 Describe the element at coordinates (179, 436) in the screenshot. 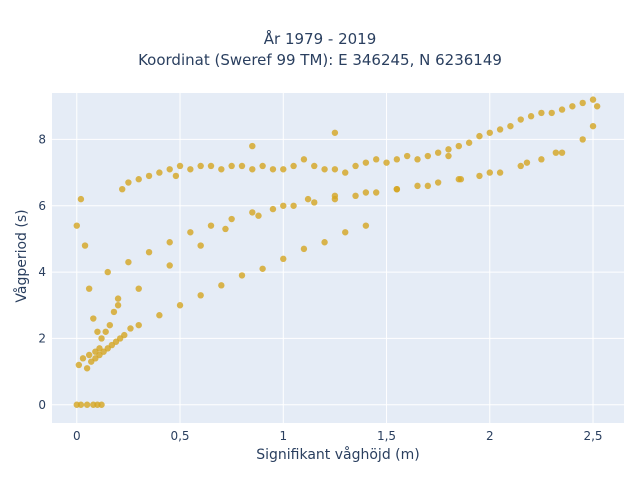

I see `x-tick-label: 0,5` at that location.